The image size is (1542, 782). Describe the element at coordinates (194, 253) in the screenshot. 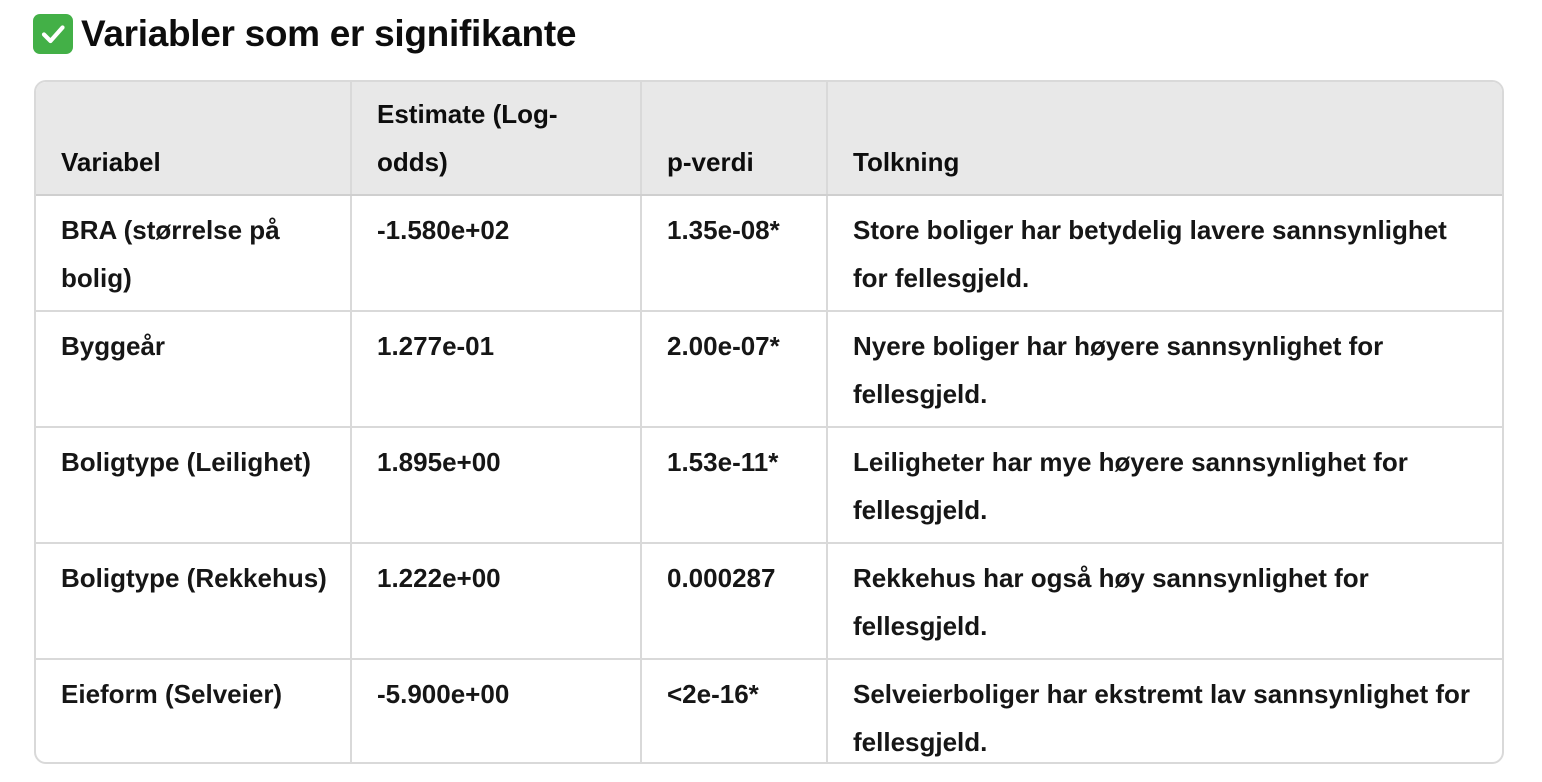

I see `cell-variabel: BRA (størrelse på bolig)` at that location.